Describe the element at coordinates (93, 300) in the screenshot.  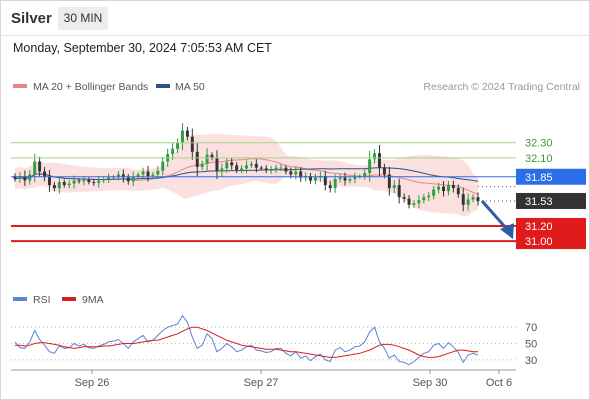
I see `ma9-legend-label: 9MA` at that location.